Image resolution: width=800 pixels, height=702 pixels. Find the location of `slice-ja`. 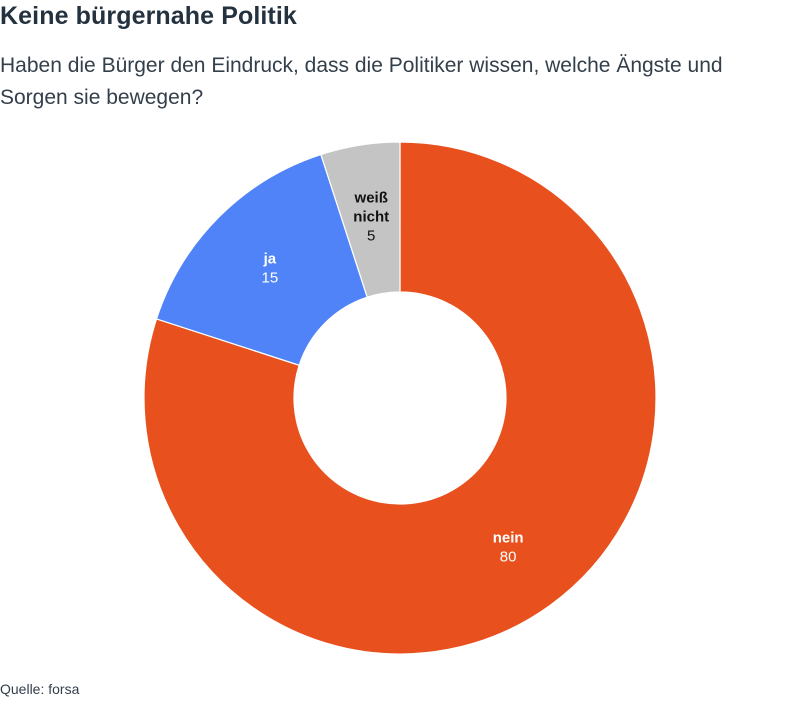

slice-ja is located at coordinates (261, 259).